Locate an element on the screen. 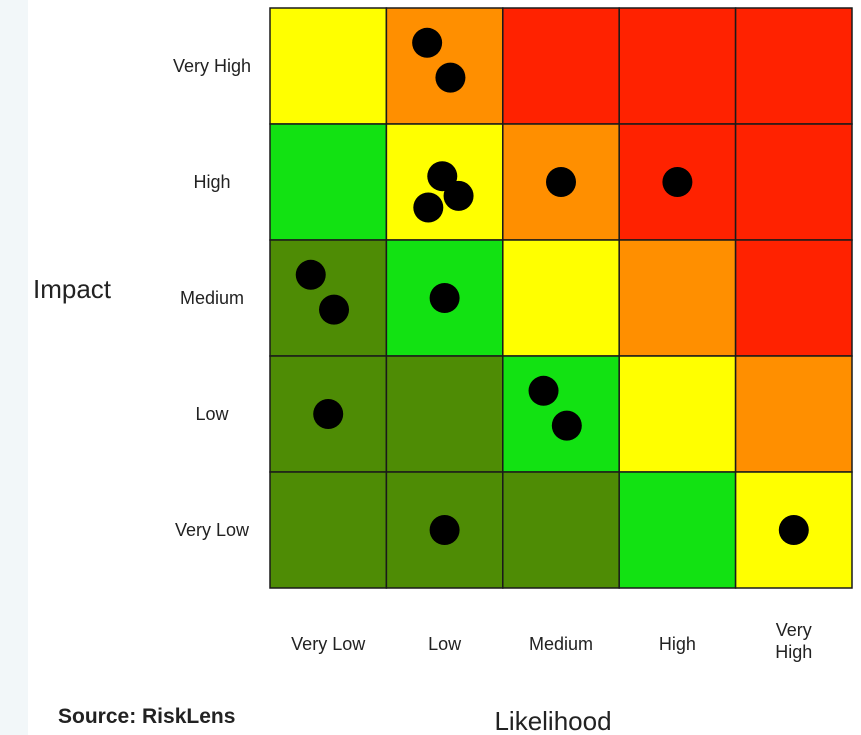 This screenshot has width=861, height=735. heatmap-cell-low-very-high is located at coordinates (793, 414).